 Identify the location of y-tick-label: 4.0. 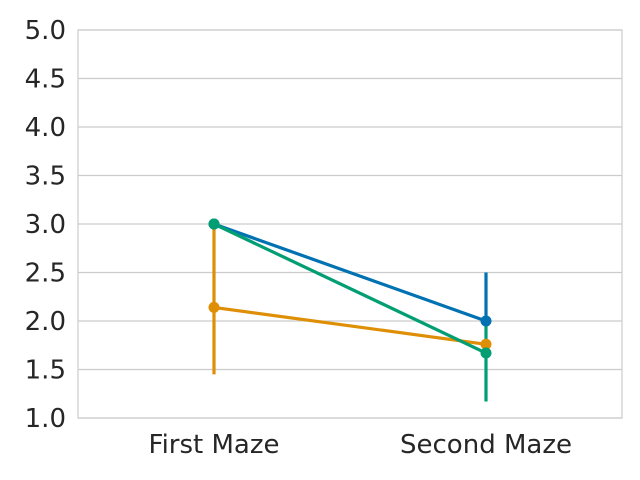
(45, 128).